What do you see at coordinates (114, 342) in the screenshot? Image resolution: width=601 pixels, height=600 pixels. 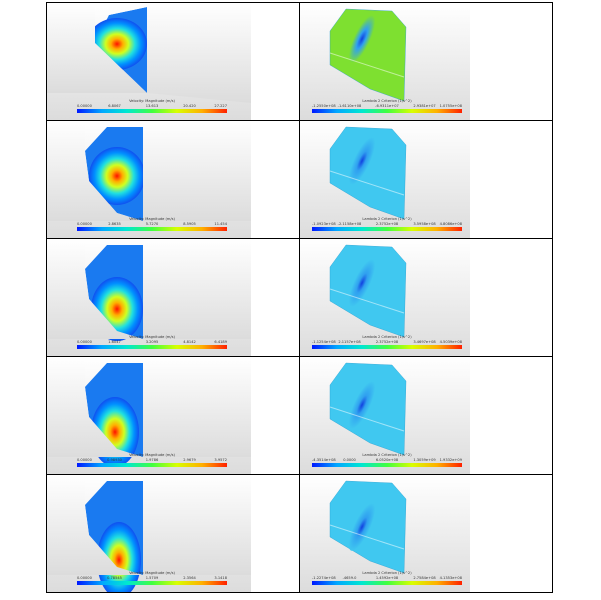 I see `colorbar-tick-label: 1.6047` at bounding box center [114, 342].